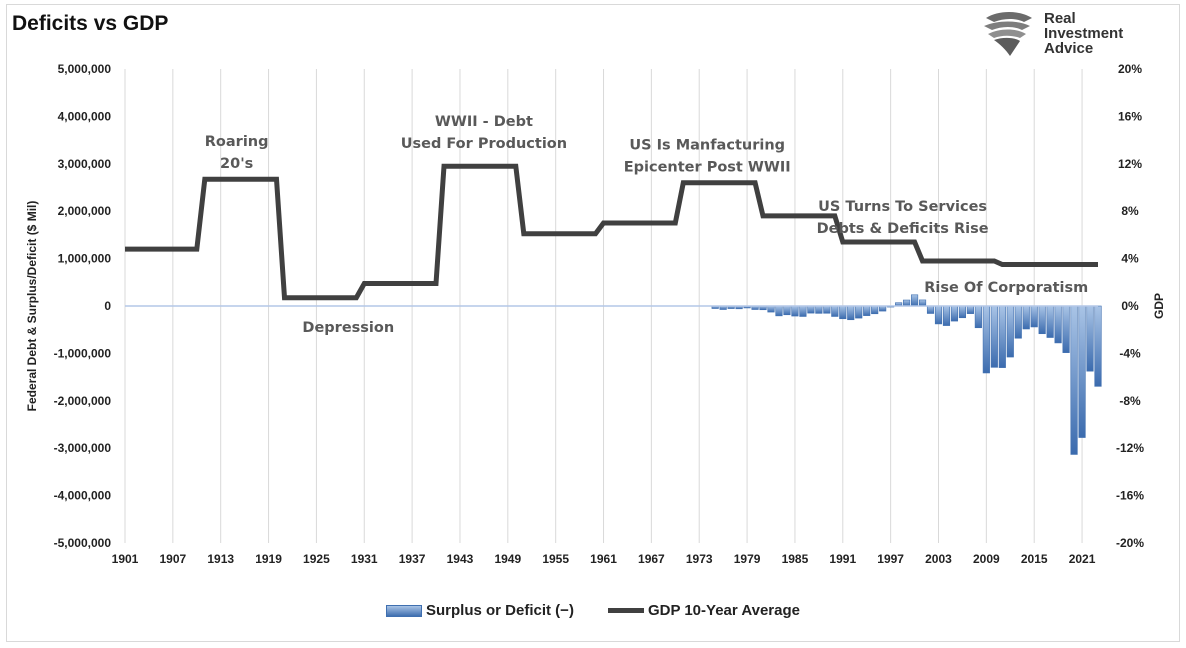 The height and width of the screenshot is (648, 1186). Describe the element at coordinates (236, 164) in the screenshot. I see `annotation-line: 20's` at that location.